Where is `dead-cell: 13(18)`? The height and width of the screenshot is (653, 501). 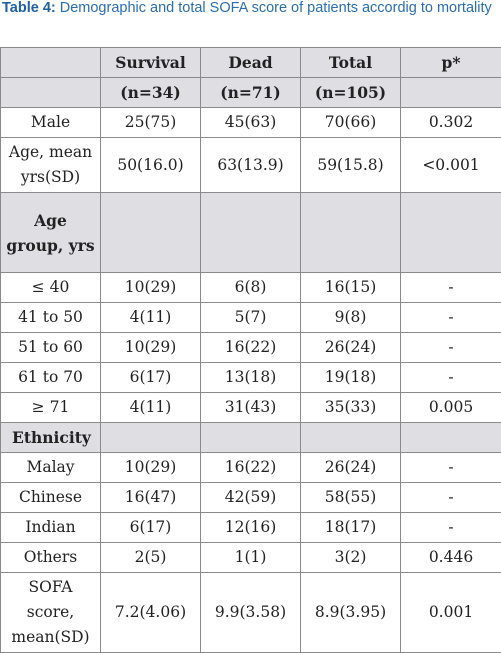 dead-cell: 13(18) is located at coordinates (250, 377).